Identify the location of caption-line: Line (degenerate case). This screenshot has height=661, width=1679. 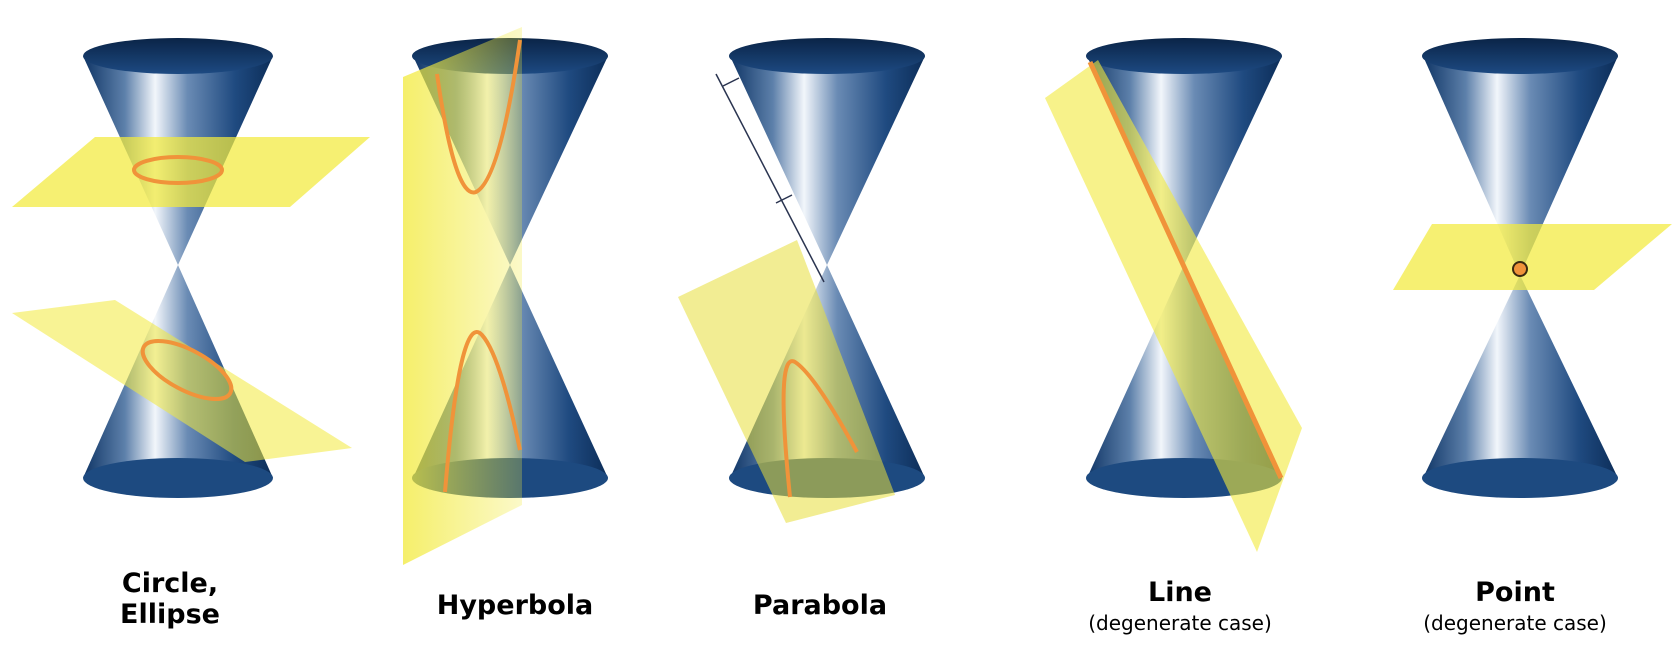
(1180, 606).